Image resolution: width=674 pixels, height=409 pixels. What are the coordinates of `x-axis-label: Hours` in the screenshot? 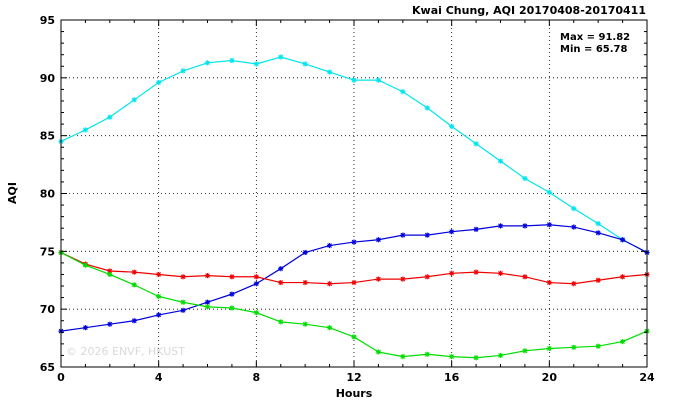 It's located at (354, 393).